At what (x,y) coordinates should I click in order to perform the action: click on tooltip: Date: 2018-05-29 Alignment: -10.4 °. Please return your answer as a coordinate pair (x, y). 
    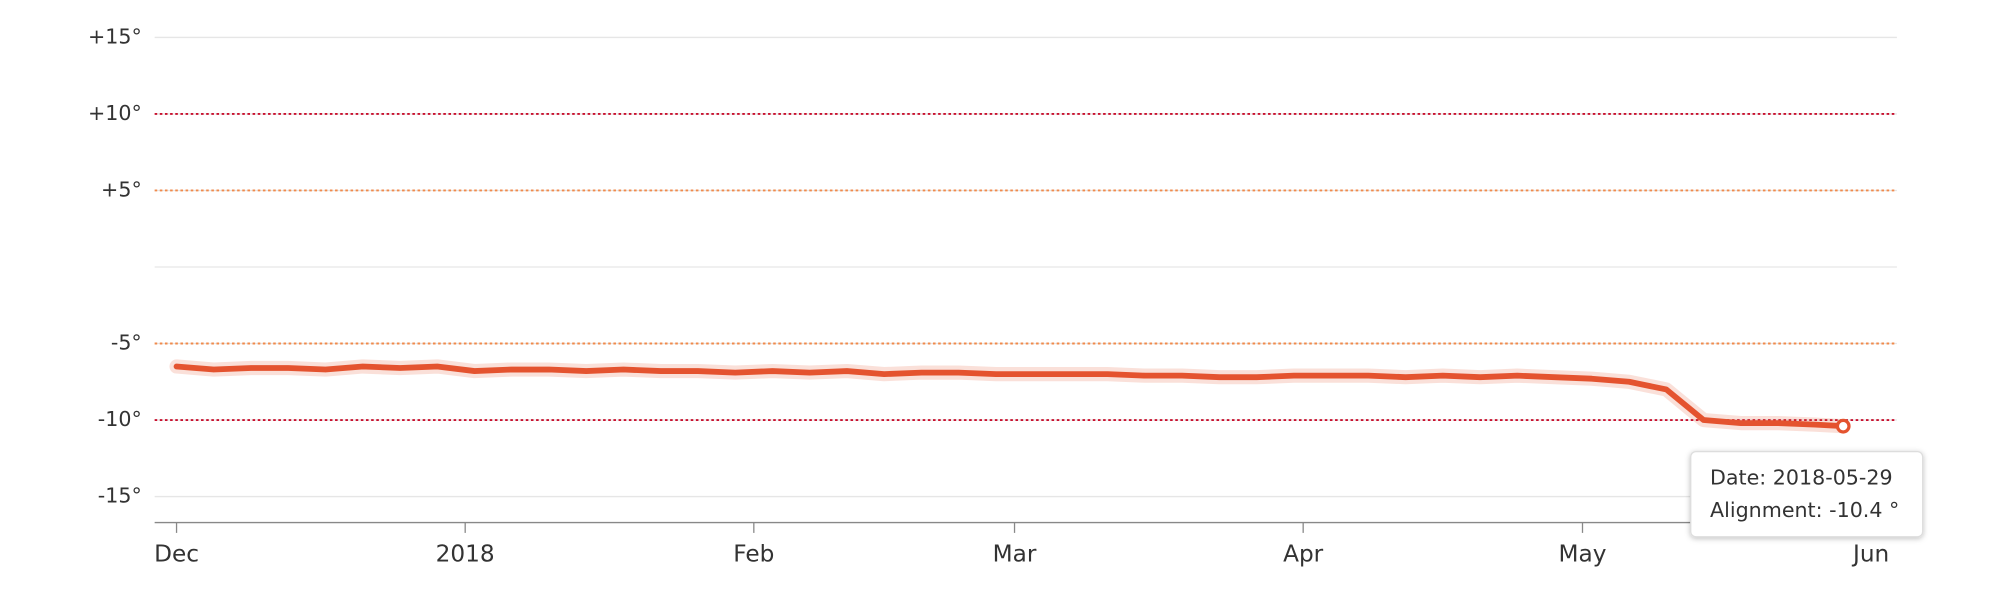
    Looking at the image, I should click on (1807, 494).